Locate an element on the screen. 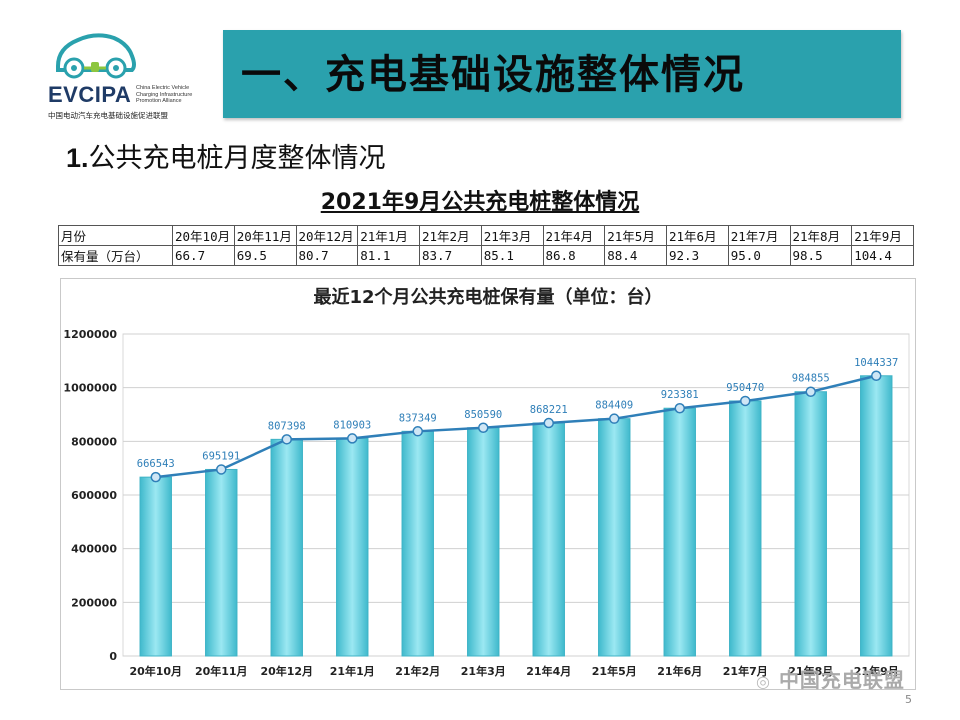  table-cell-value: 81.1 is located at coordinates (388, 255).